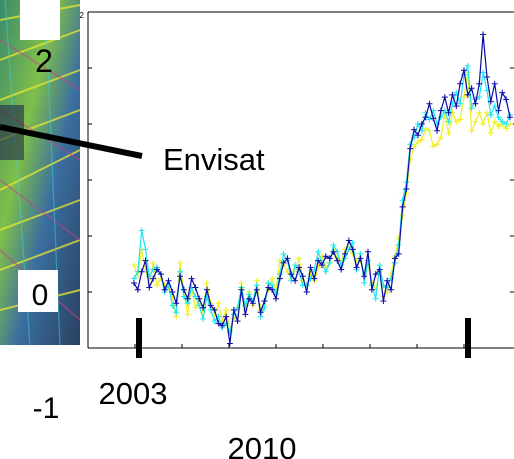 The image size is (514, 459). Describe the element at coordinates (214, 159) in the screenshot. I see `annotation-envisat: Envisat` at that location.